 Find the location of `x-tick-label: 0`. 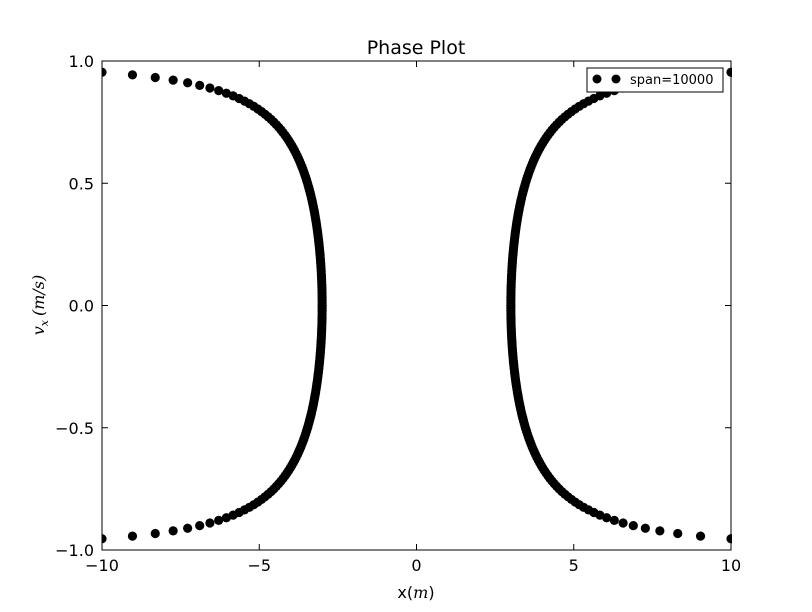

x-tick-label: 0 is located at coordinates (416, 565).